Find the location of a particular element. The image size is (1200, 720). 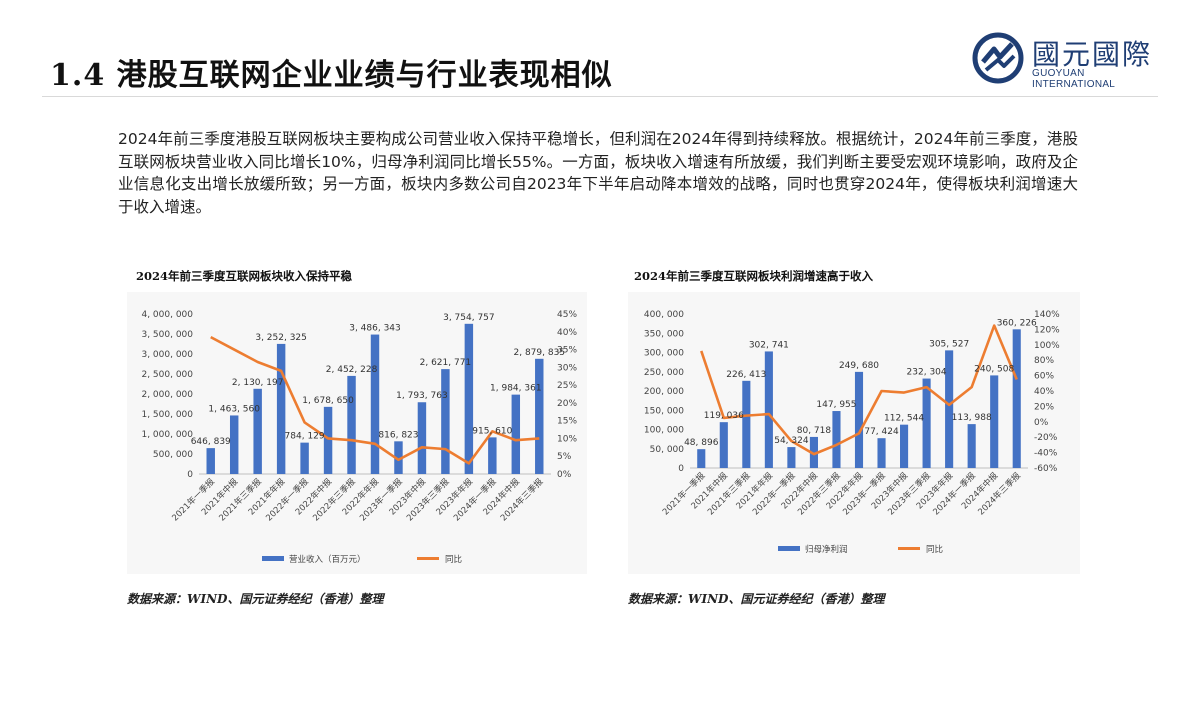

chart2-right-tick: 100% is located at coordinates (1047, 346).